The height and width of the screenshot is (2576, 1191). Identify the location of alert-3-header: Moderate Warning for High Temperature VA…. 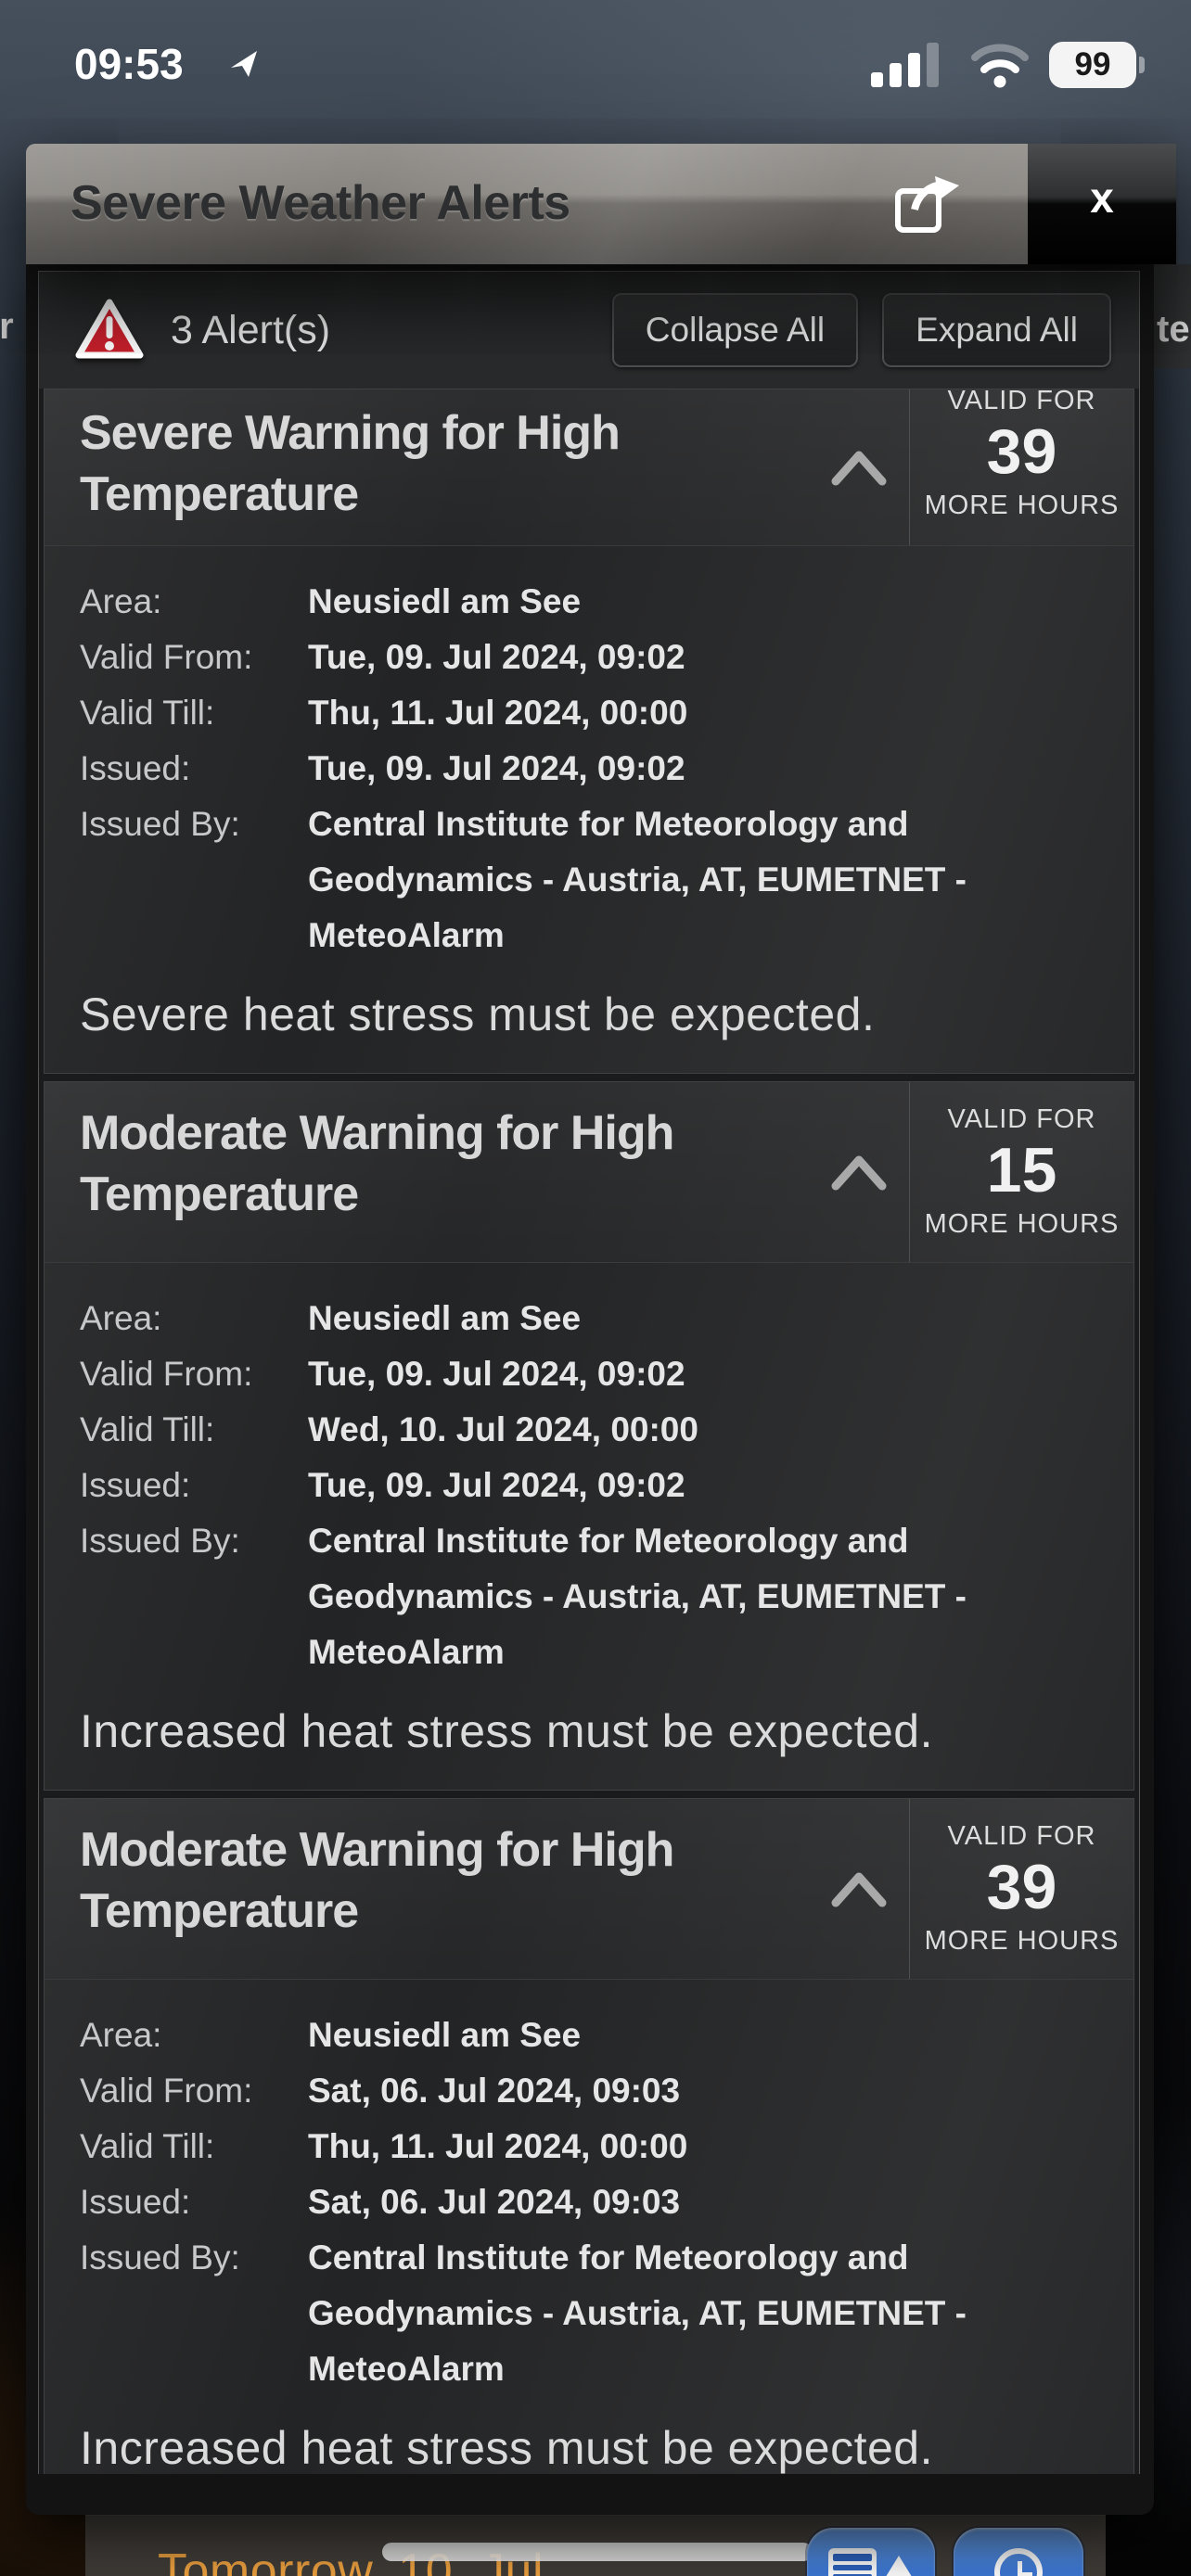
(589, 1889).